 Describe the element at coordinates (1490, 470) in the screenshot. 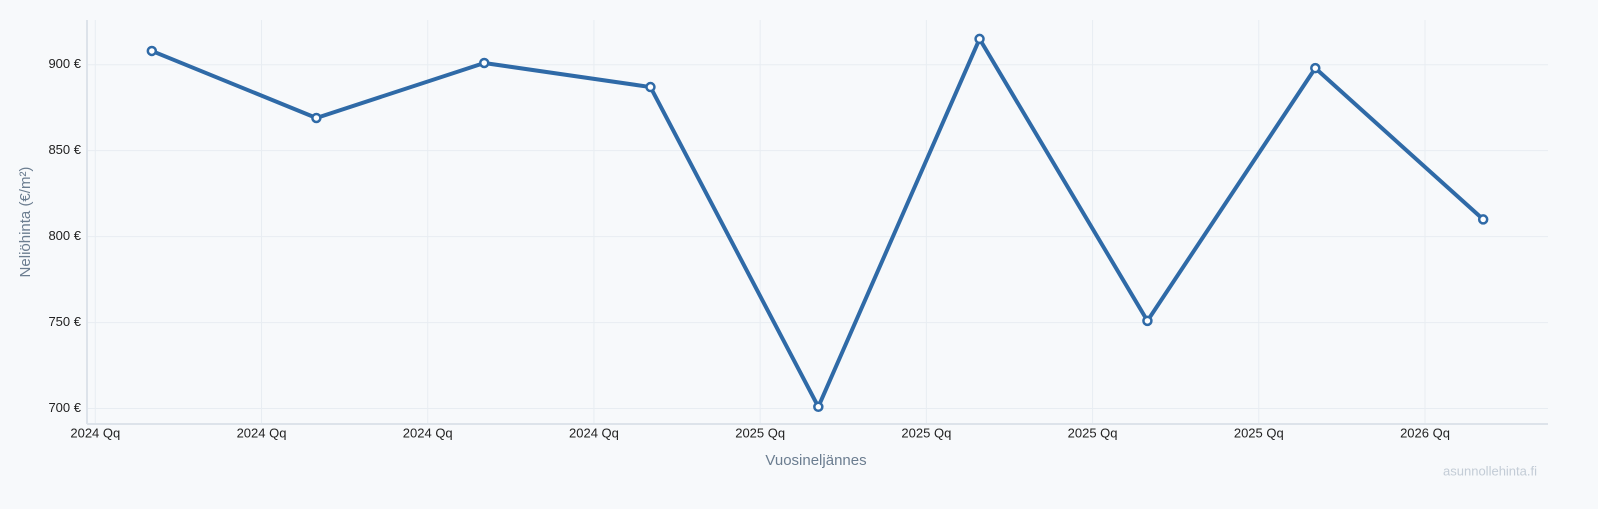

I see `watermark: asunnollehinta.fi` at that location.